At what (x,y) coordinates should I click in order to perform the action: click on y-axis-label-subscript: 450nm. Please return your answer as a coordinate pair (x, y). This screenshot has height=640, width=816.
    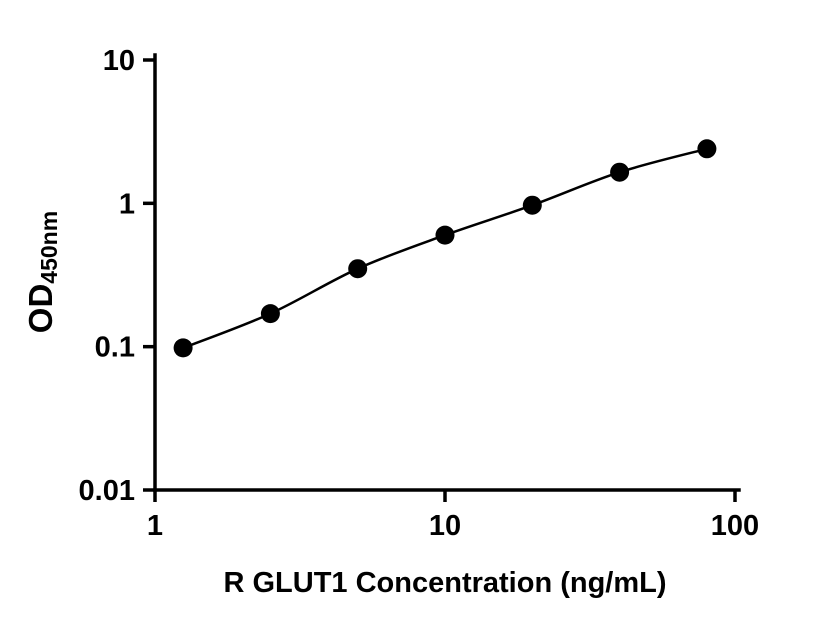
    Looking at the image, I should click on (49, 247).